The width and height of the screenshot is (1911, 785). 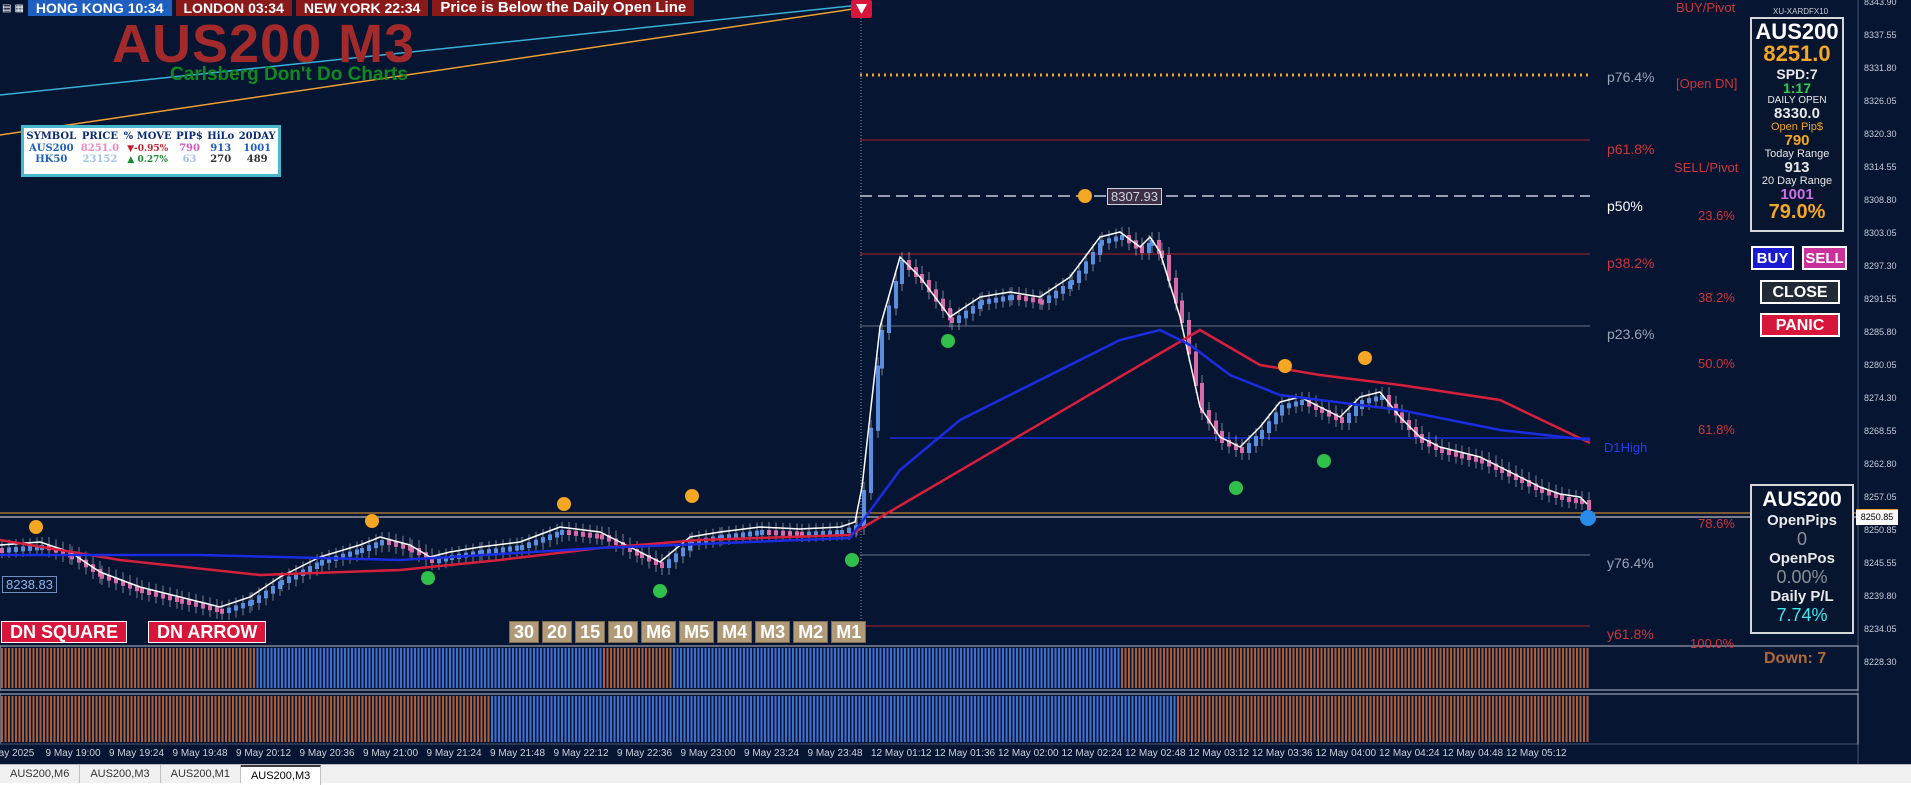 I want to click on dn-arrow-button: DN ARROW, so click(x=207, y=632).